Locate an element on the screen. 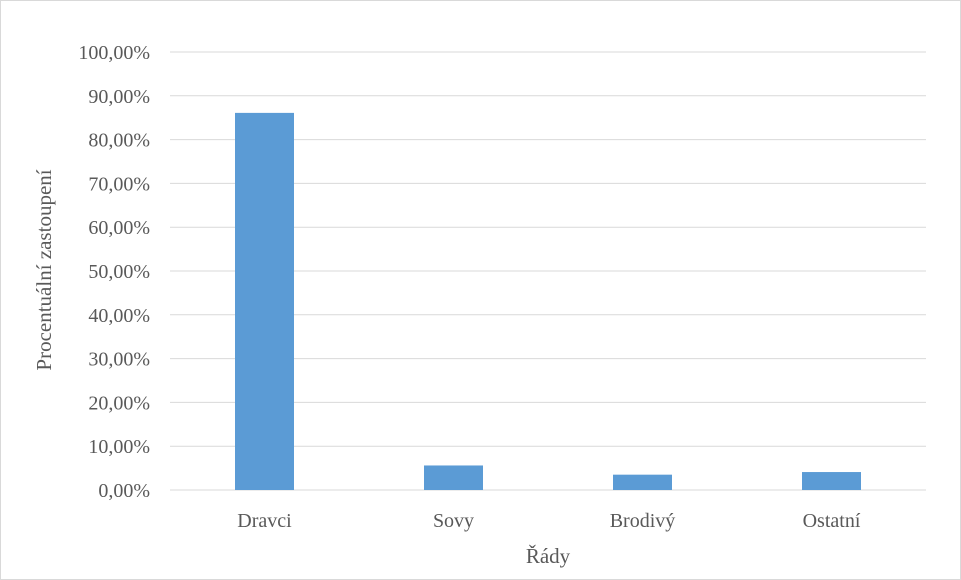 This screenshot has width=961, height=580. y-tick-label: 100,00% is located at coordinates (114, 53).